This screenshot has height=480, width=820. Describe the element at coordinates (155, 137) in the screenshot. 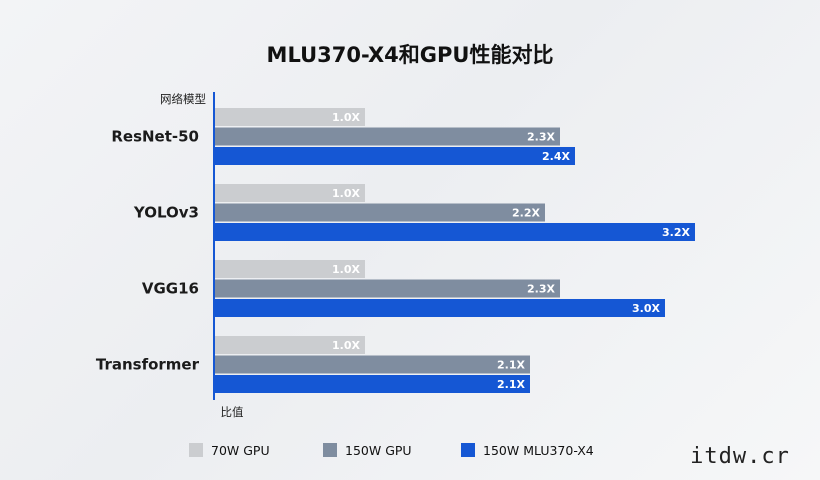

I see `category-label: ResNet-50` at that location.